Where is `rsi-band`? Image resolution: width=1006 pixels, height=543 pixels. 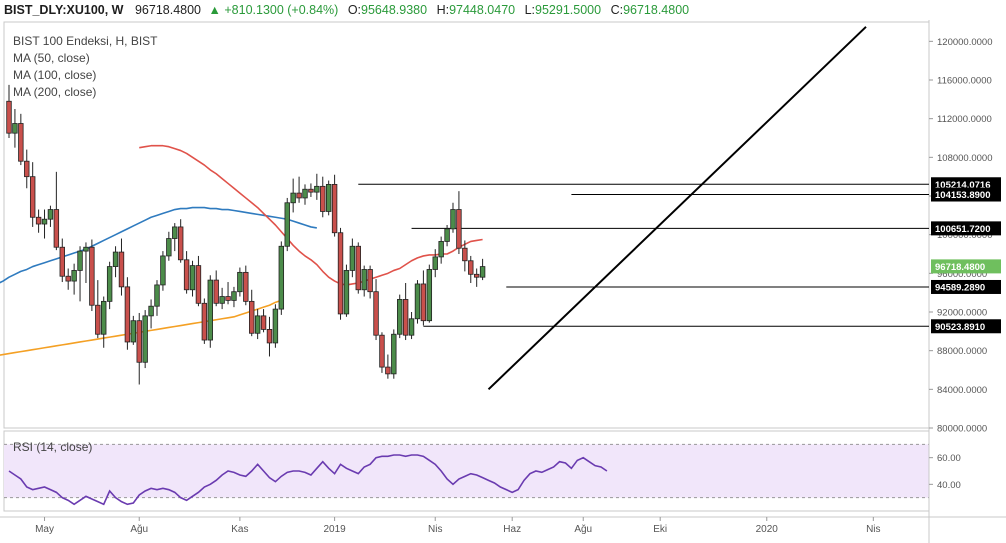
rsi-band is located at coordinates (466, 471).